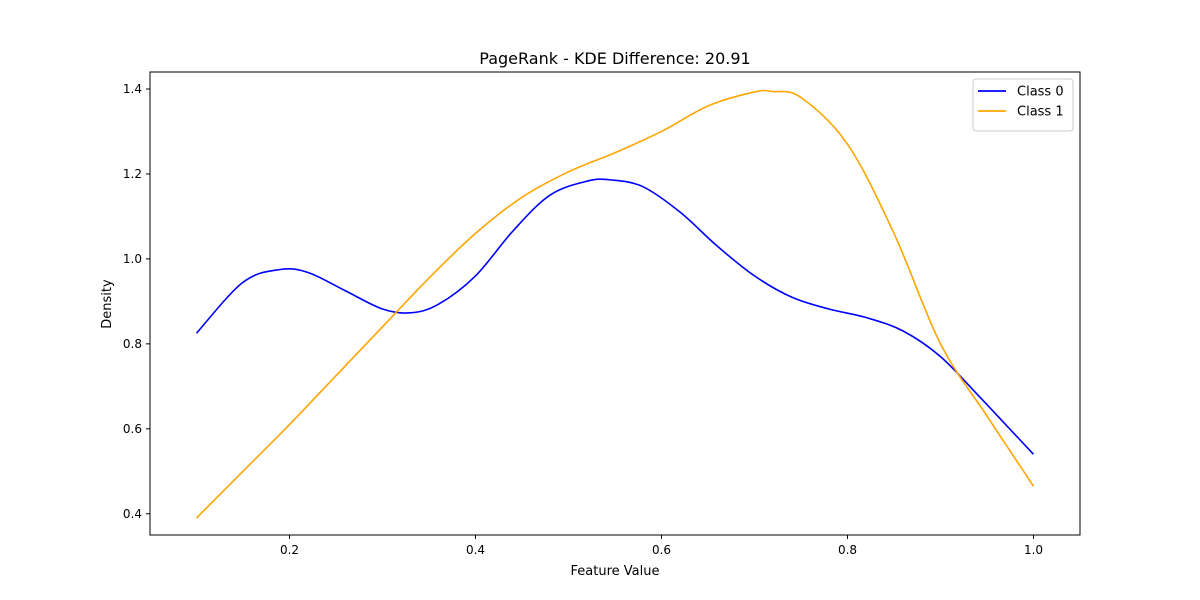 The width and height of the screenshot is (1200, 600). What do you see at coordinates (475, 550) in the screenshot?
I see `x-tick-label: 0.4` at bounding box center [475, 550].